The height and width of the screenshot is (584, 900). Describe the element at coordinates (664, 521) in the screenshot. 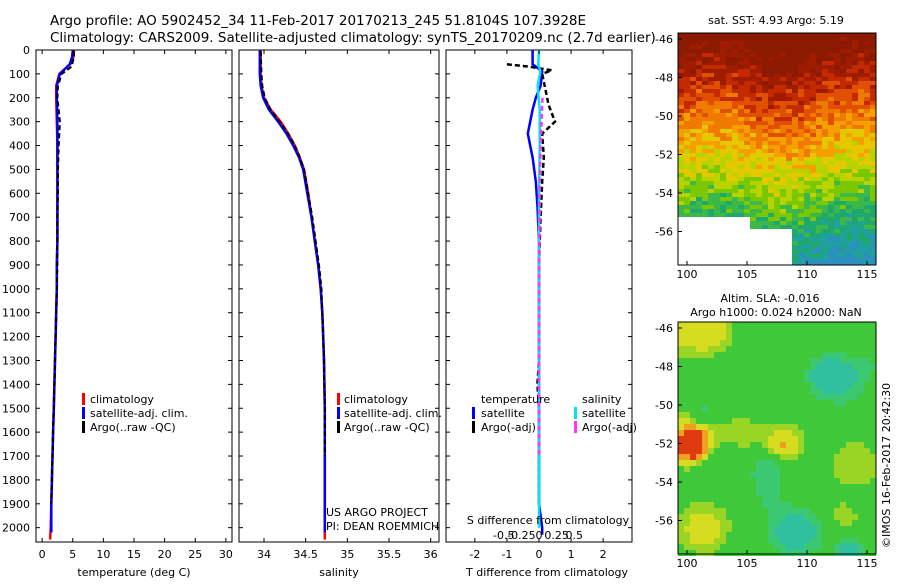

I see `map-lat-label: -56` at that location.